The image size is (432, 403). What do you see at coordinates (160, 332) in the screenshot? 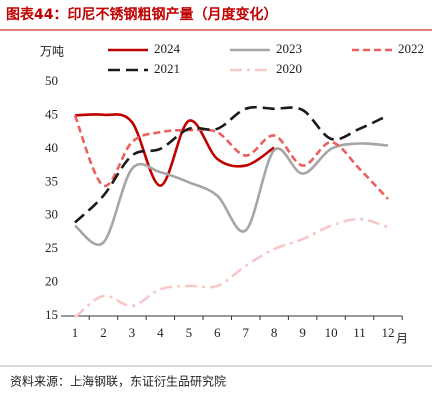
I see `x-tick-label: 4` at bounding box center [160, 332].